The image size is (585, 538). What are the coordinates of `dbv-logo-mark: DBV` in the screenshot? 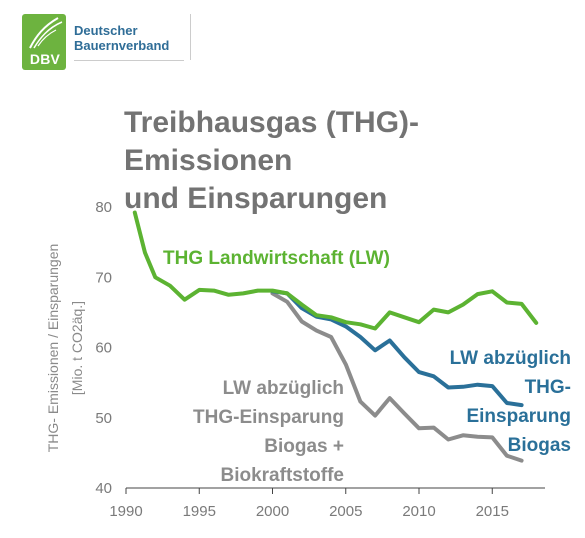 It's located at (44, 42).